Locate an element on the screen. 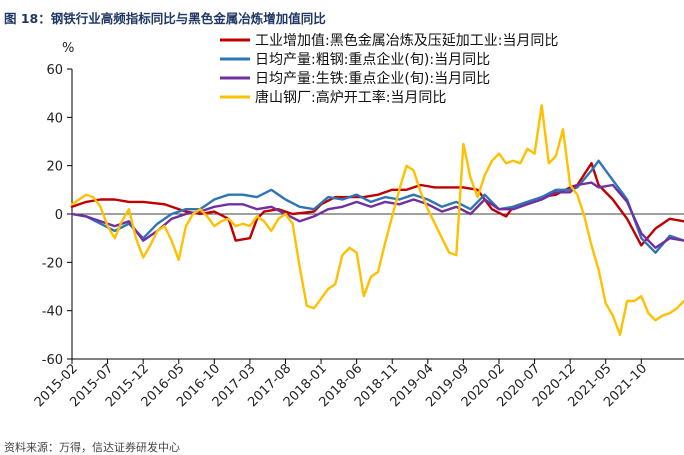 The image size is (684, 455). y-tick-label: 40 is located at coordinates (54, 118).